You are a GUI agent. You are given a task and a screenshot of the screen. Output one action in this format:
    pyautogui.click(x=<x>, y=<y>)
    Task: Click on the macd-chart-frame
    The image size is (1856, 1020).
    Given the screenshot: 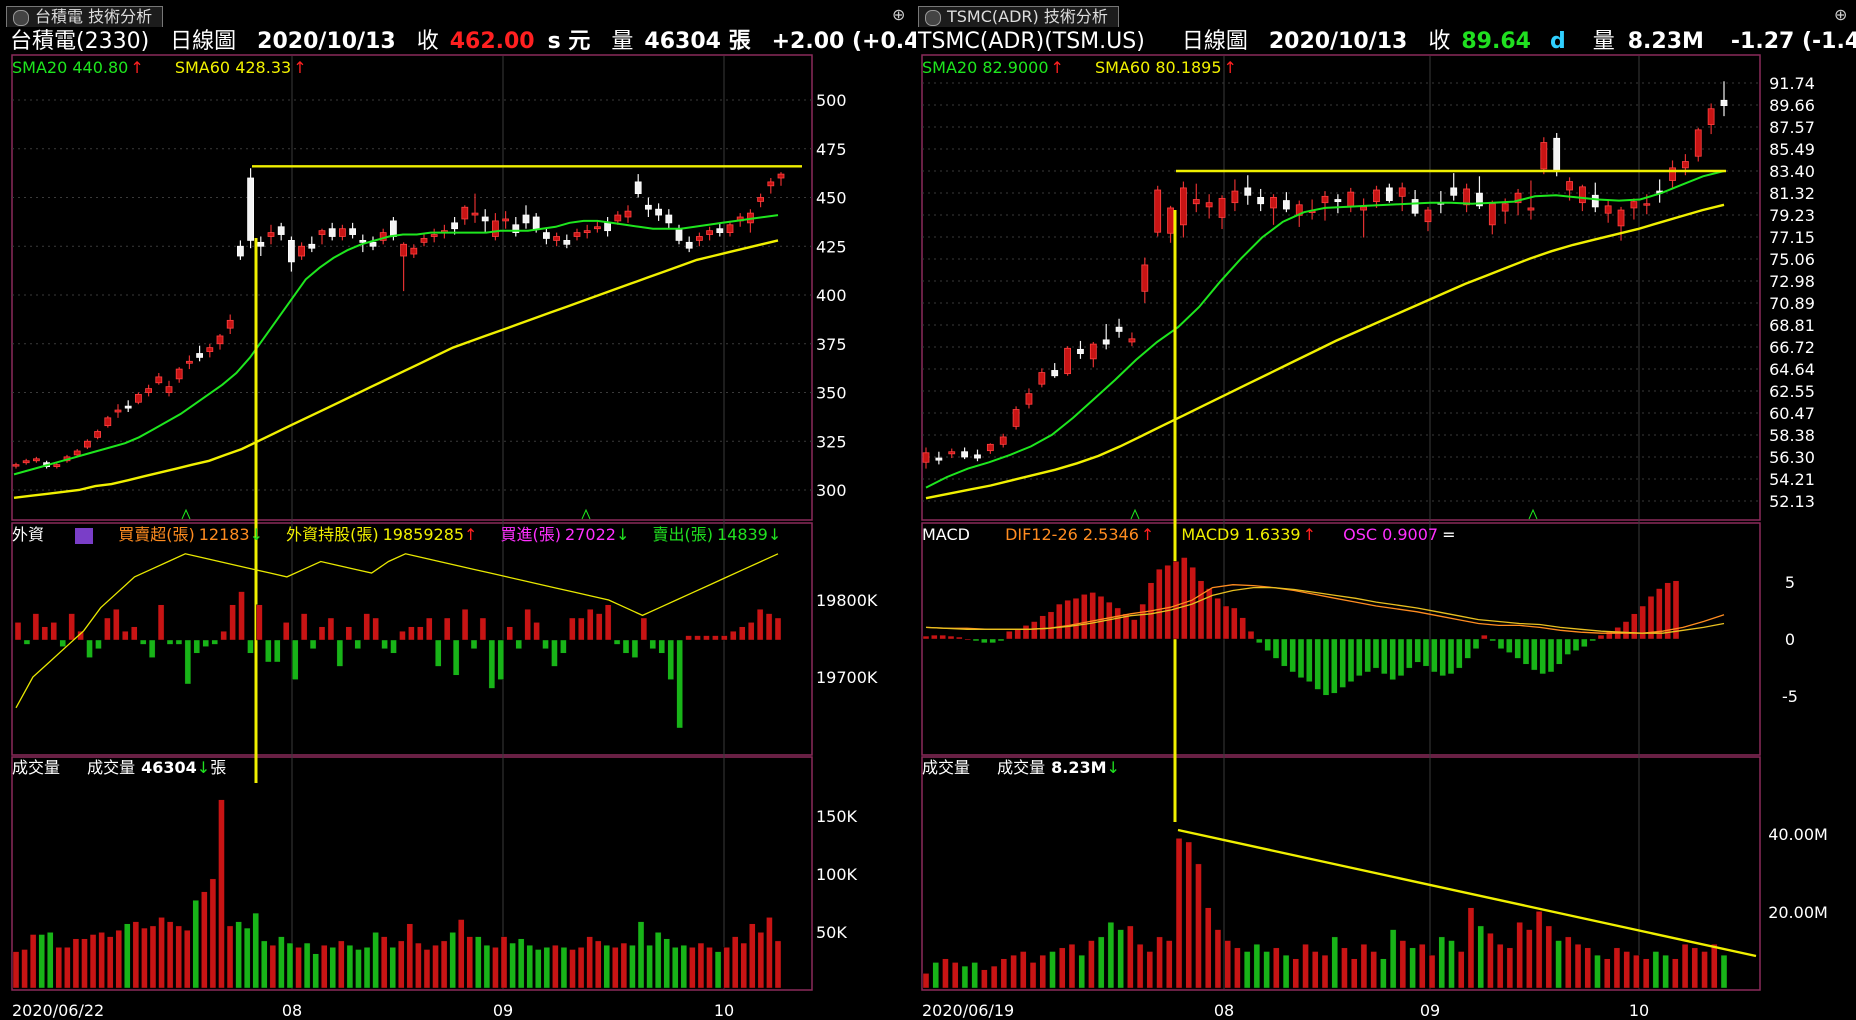 What is the action you would take?
    pyautogui.click(x=1341, y=639)
    